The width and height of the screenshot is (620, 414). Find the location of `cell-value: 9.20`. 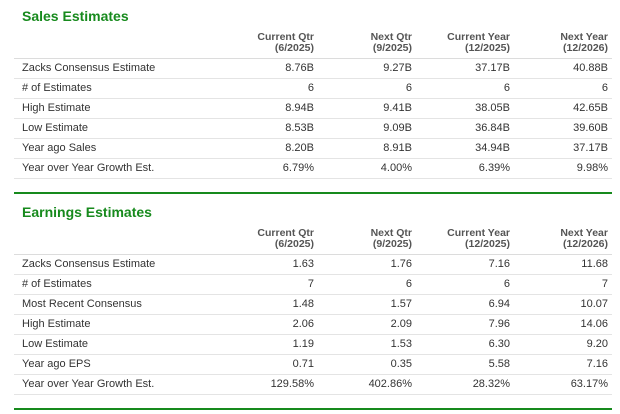

cell-value: 9.20 is located at coordinates (565, 344).